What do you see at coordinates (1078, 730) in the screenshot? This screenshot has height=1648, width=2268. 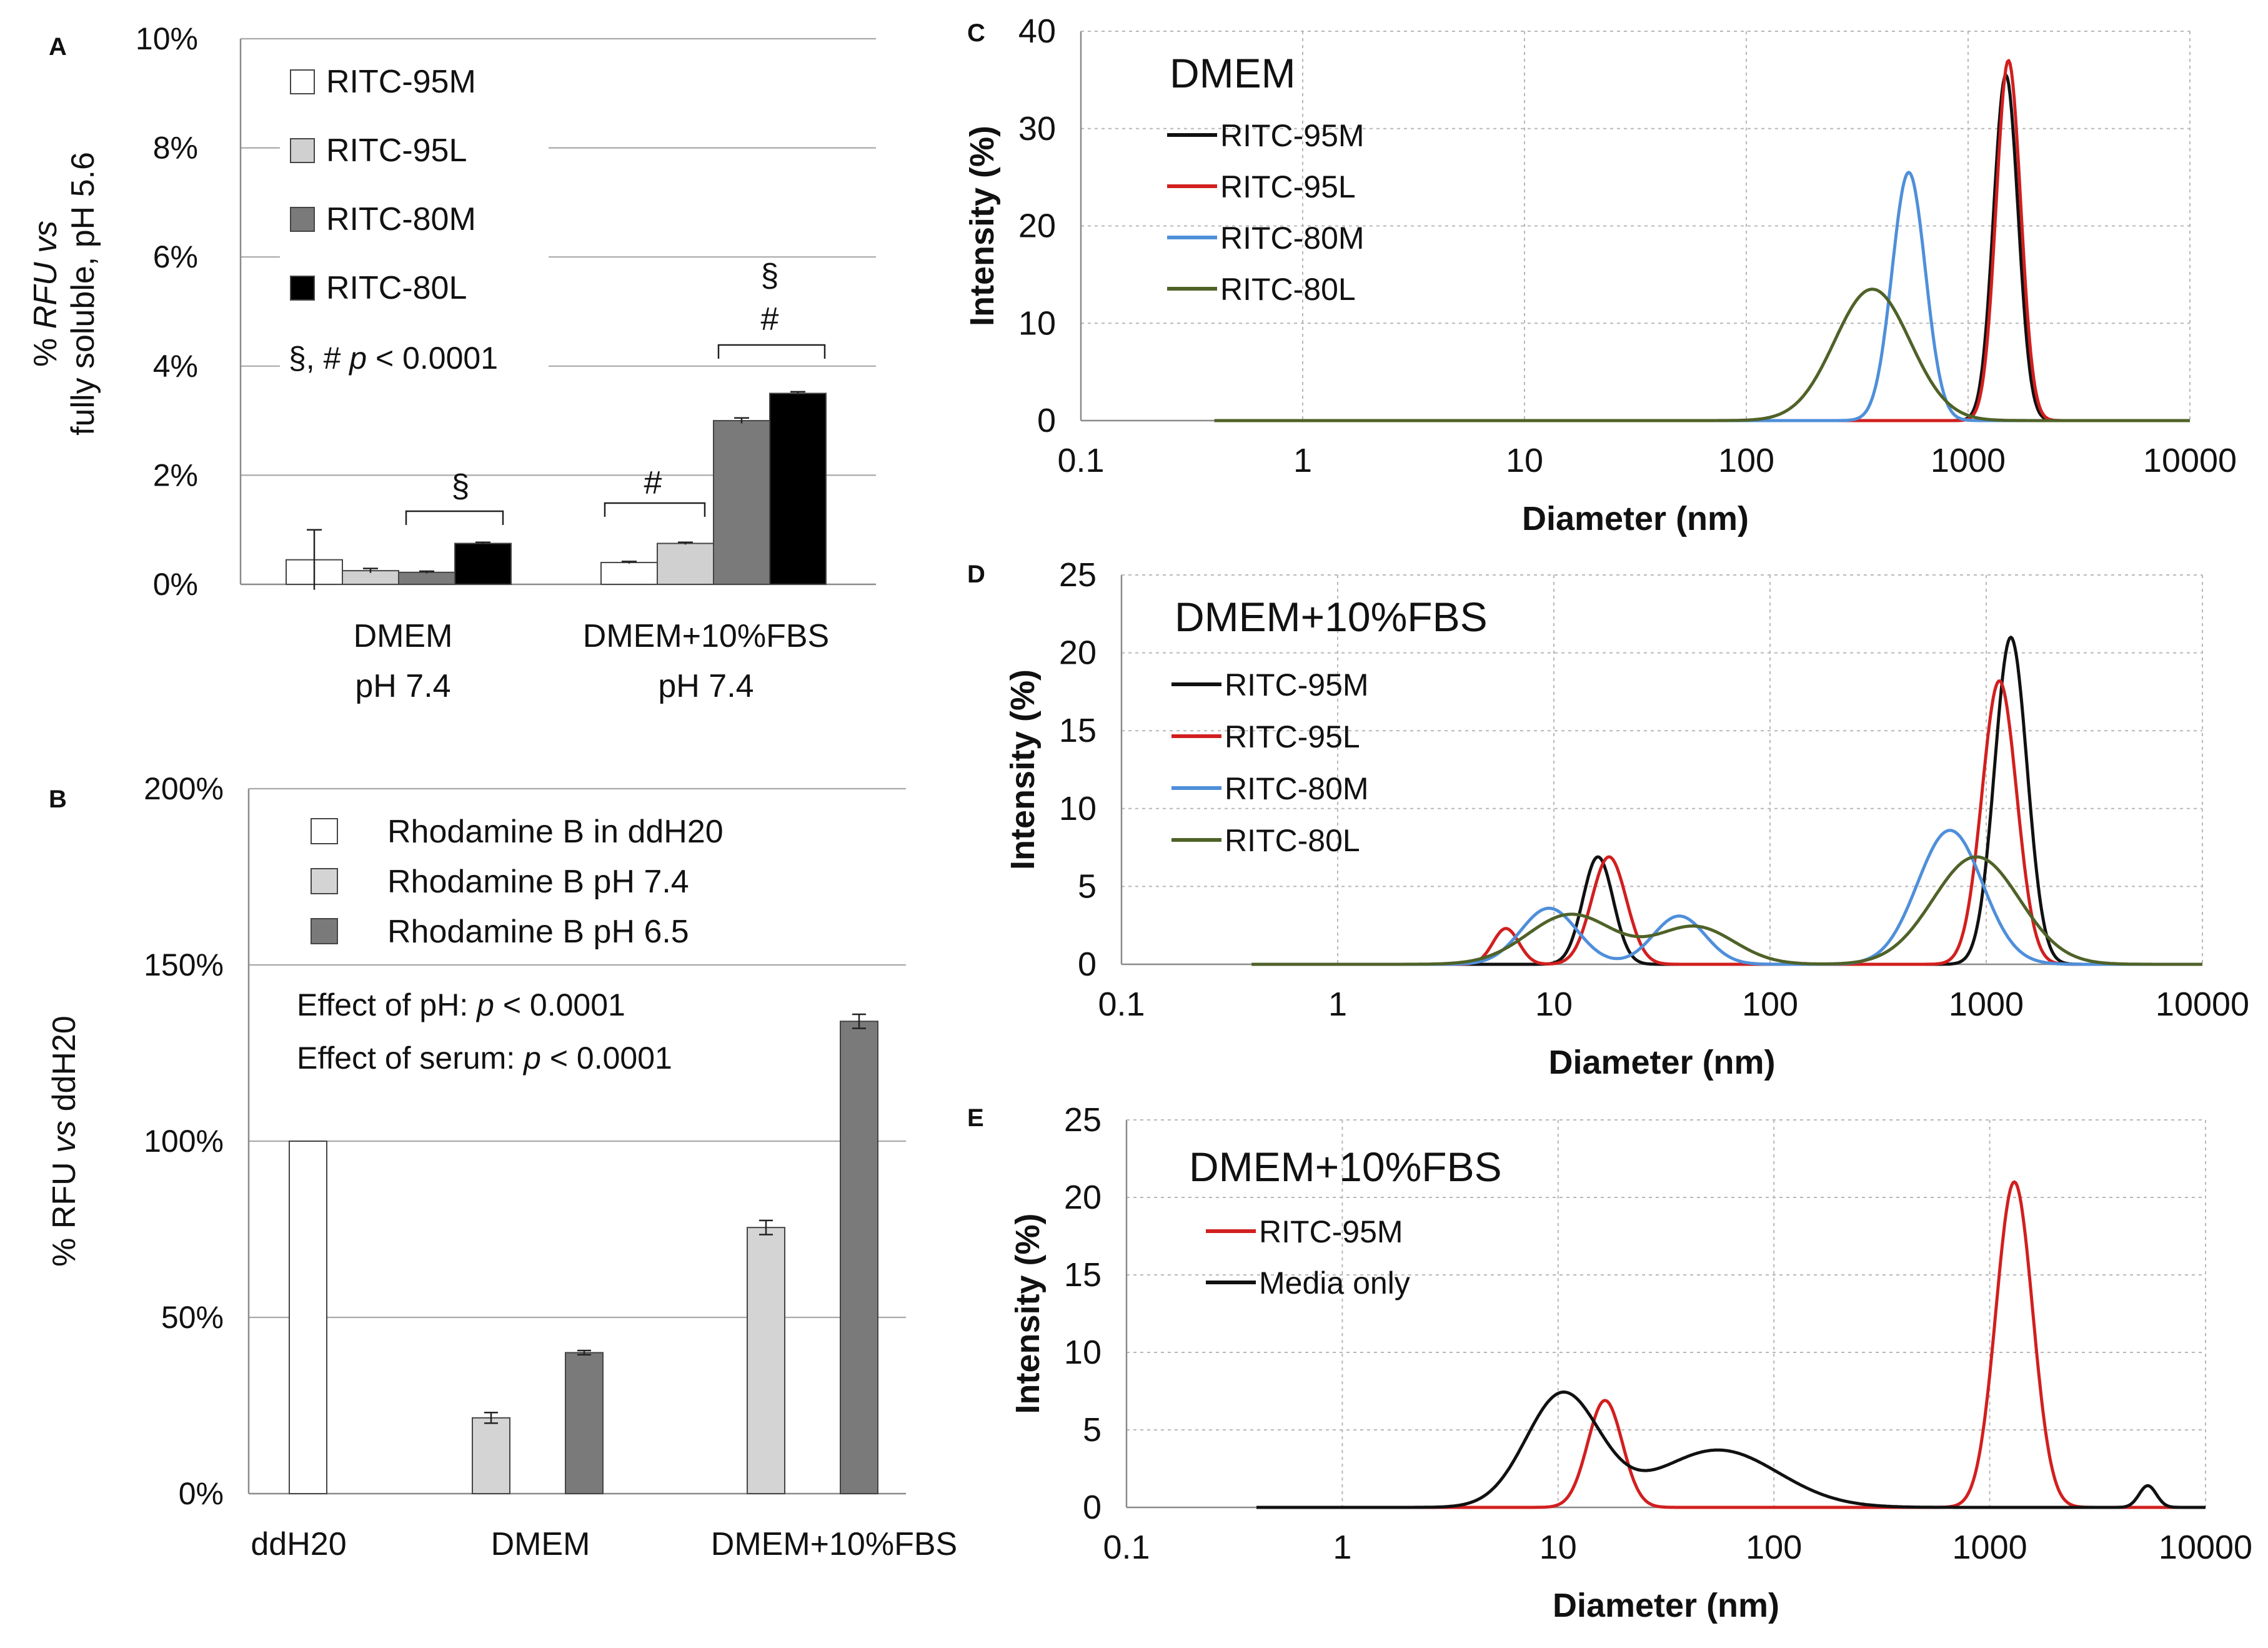 I see `panel-d-ytick-label: 15` at bounding box center [1078, 730].